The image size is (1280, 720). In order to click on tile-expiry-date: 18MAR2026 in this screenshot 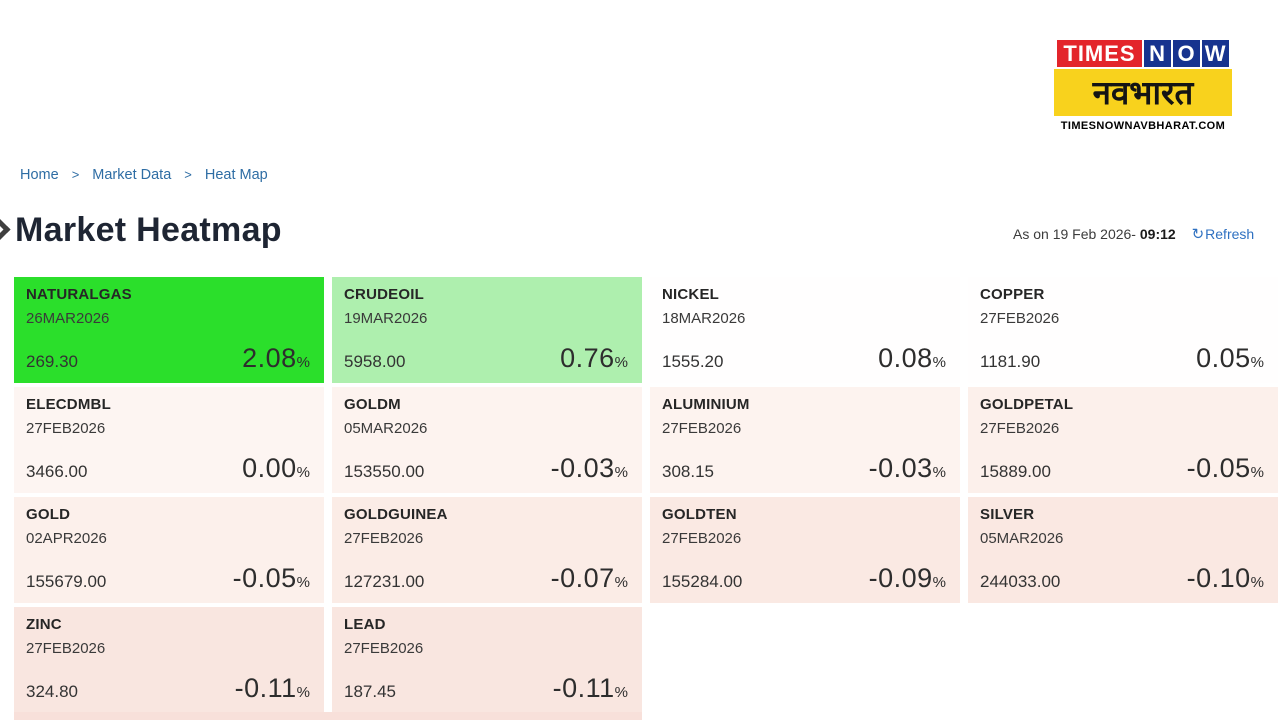, I will do `click(704, 318)`.